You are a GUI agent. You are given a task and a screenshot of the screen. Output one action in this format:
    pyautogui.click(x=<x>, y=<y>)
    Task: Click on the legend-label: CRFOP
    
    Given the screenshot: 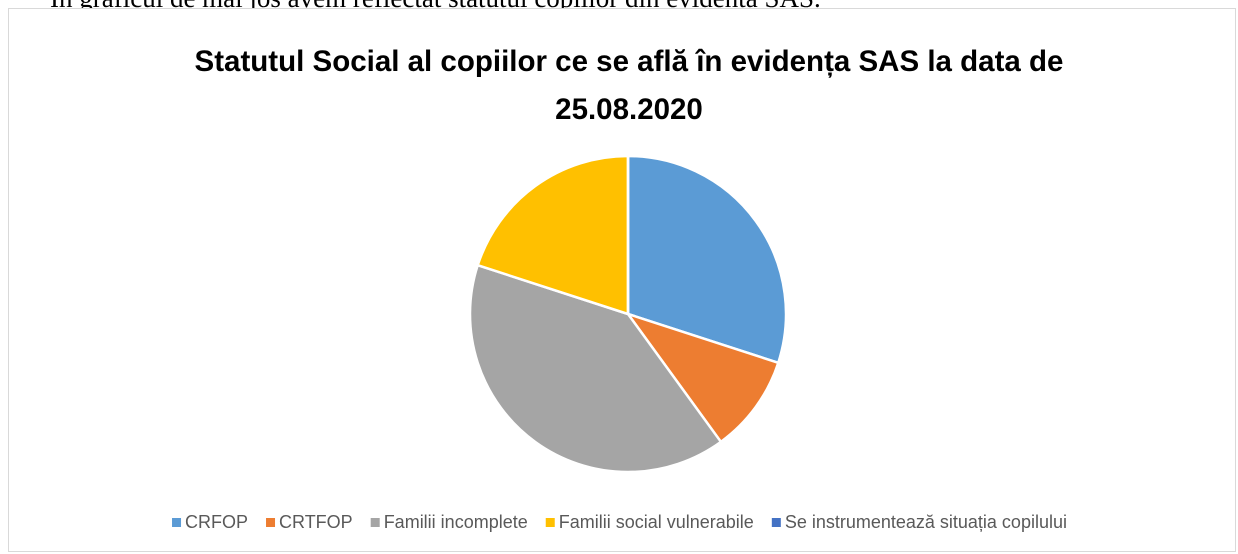 What is the action you would take?
    pyautogui.click(x=216, y=522)
    